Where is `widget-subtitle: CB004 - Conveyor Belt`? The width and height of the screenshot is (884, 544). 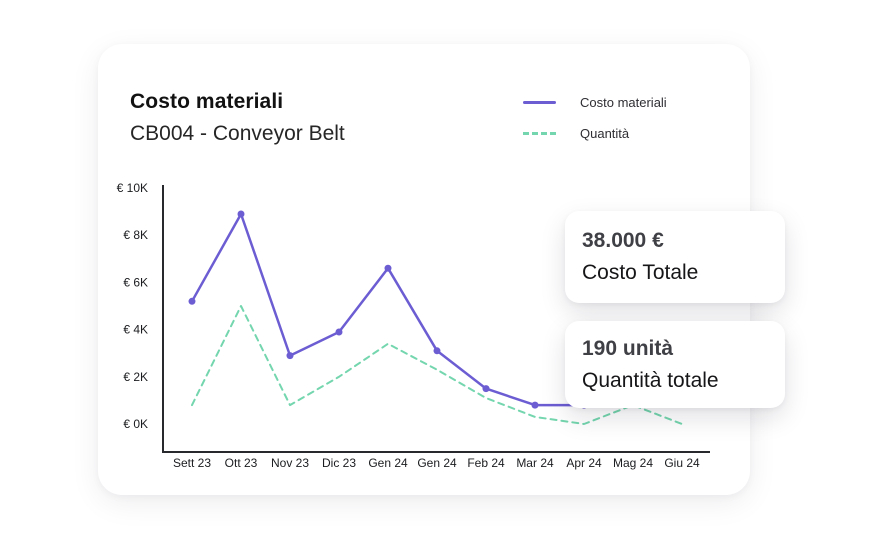
widget-subtitle: CB004 - Conveyor Belt is located at coordinates (237, 133).